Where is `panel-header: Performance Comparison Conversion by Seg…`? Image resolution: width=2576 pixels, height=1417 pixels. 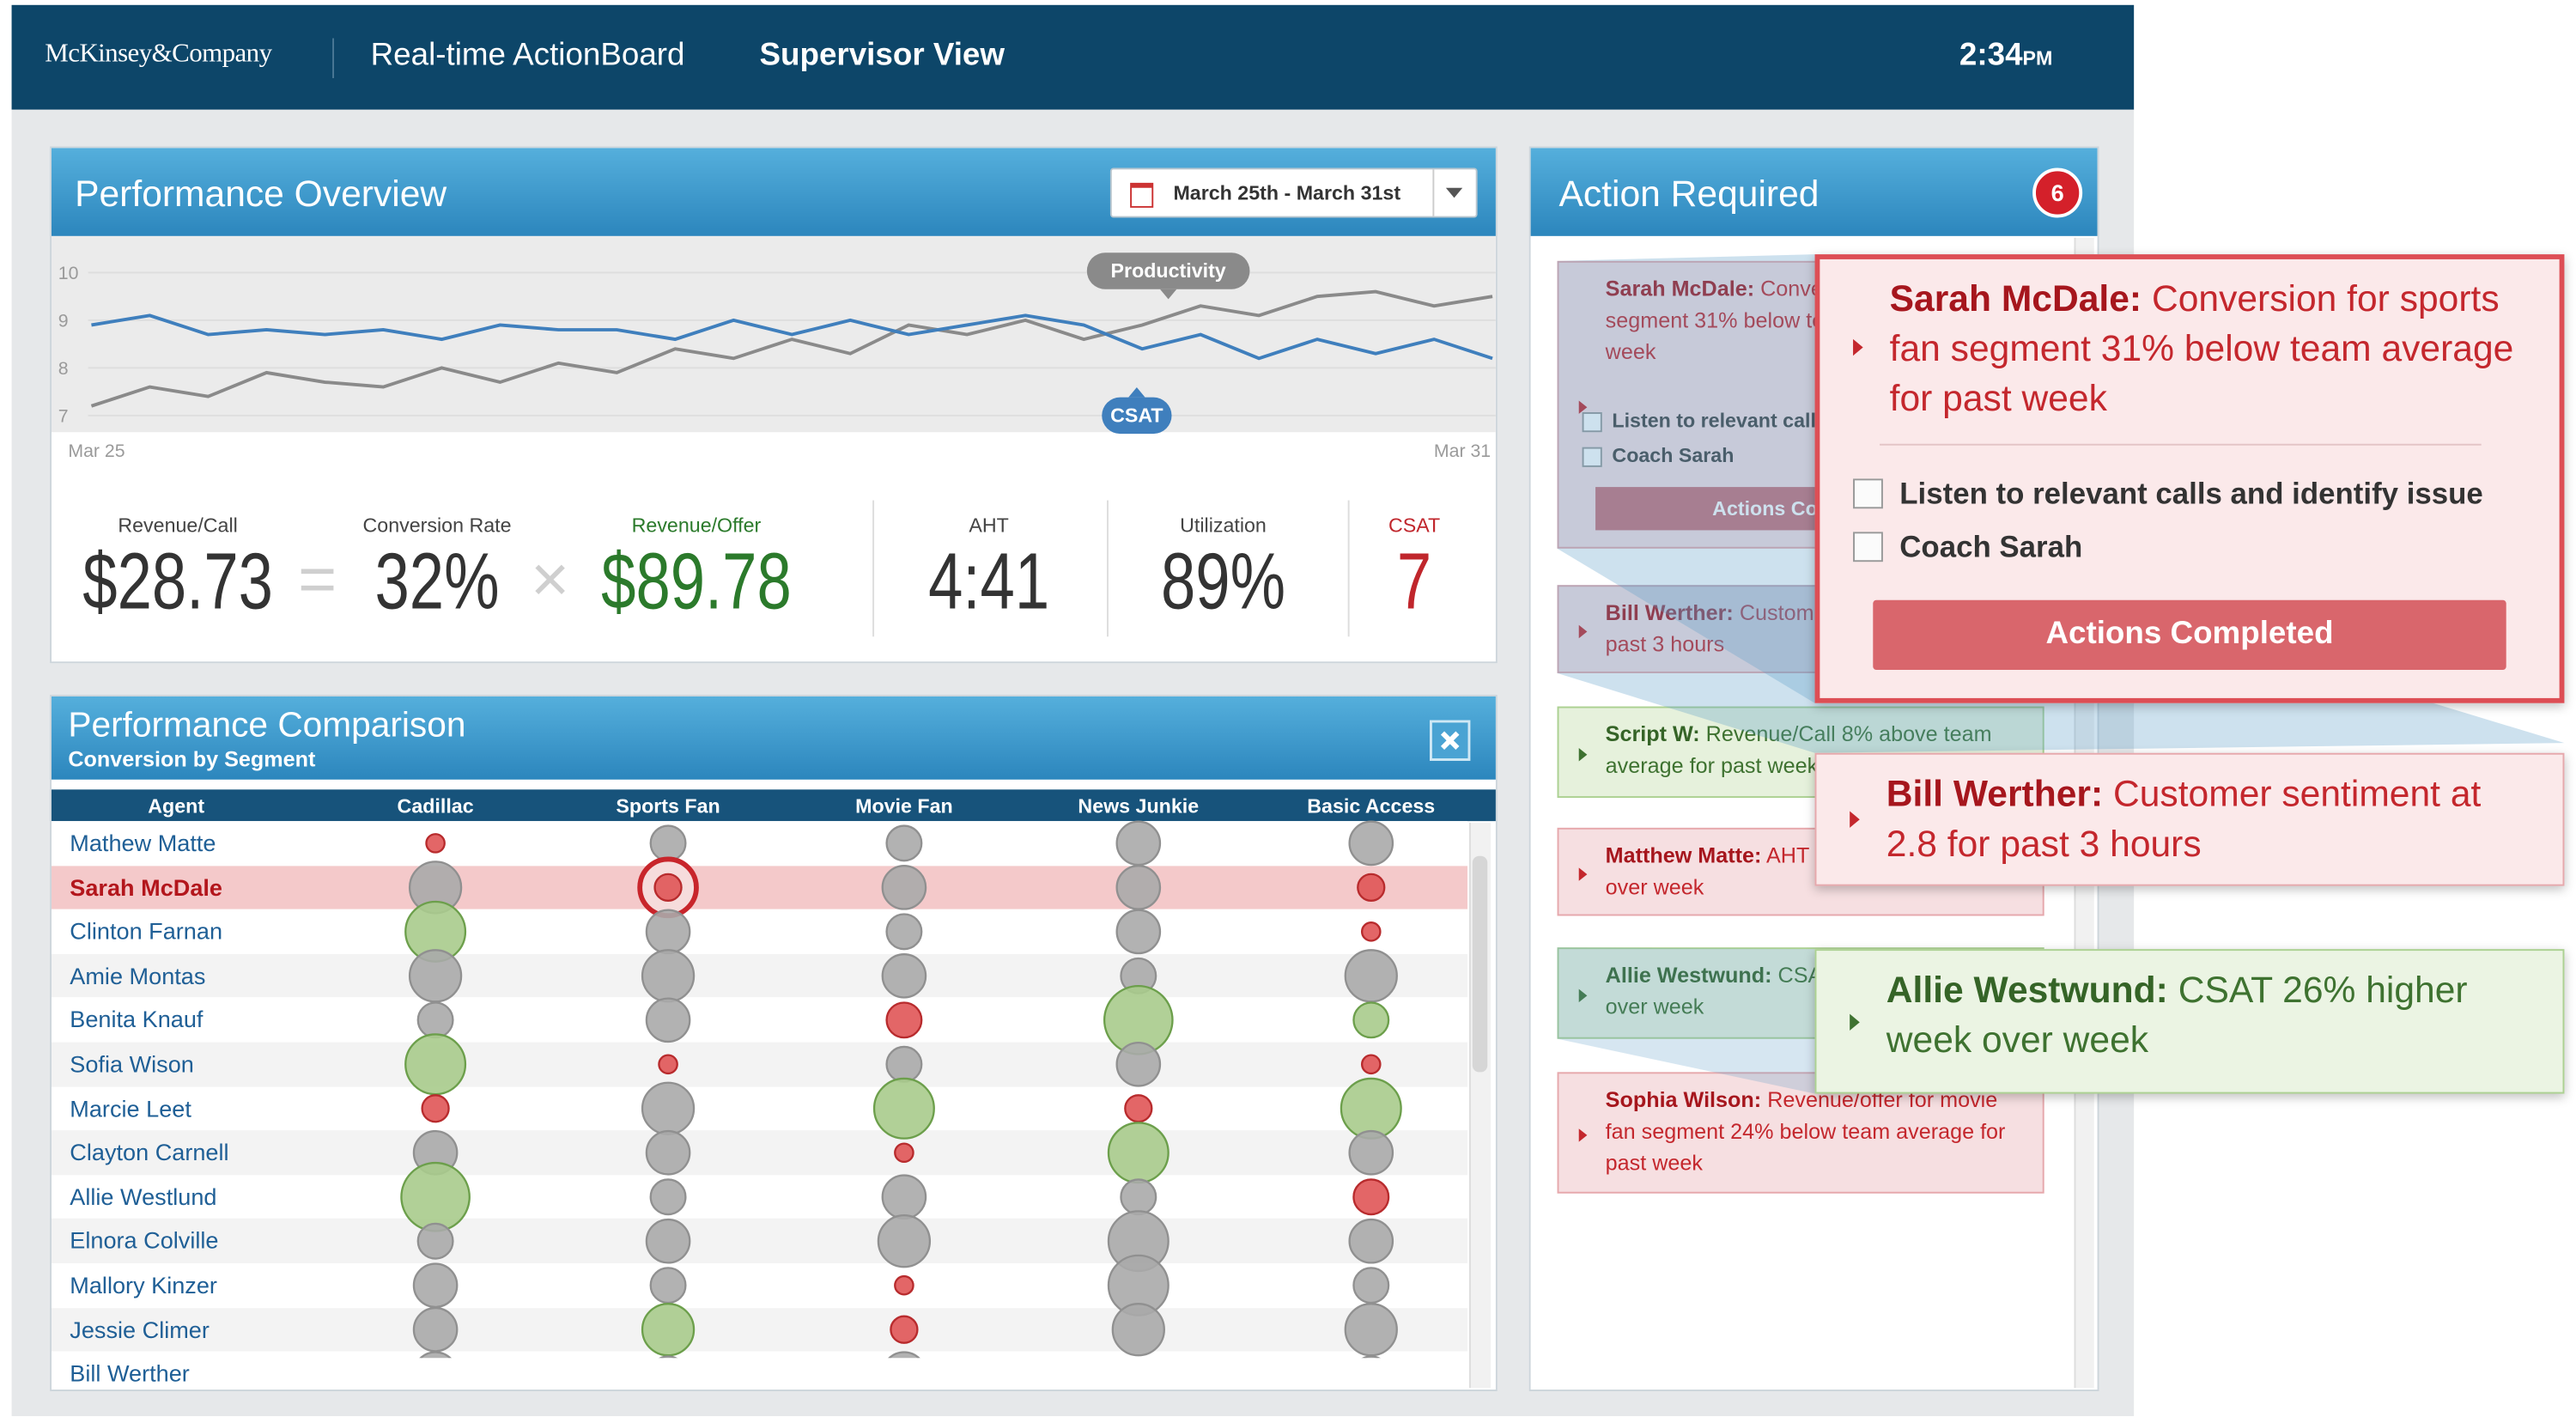 panel-header: Performance Comparison Conversion by Seg… is located at coordinates (773, 738).